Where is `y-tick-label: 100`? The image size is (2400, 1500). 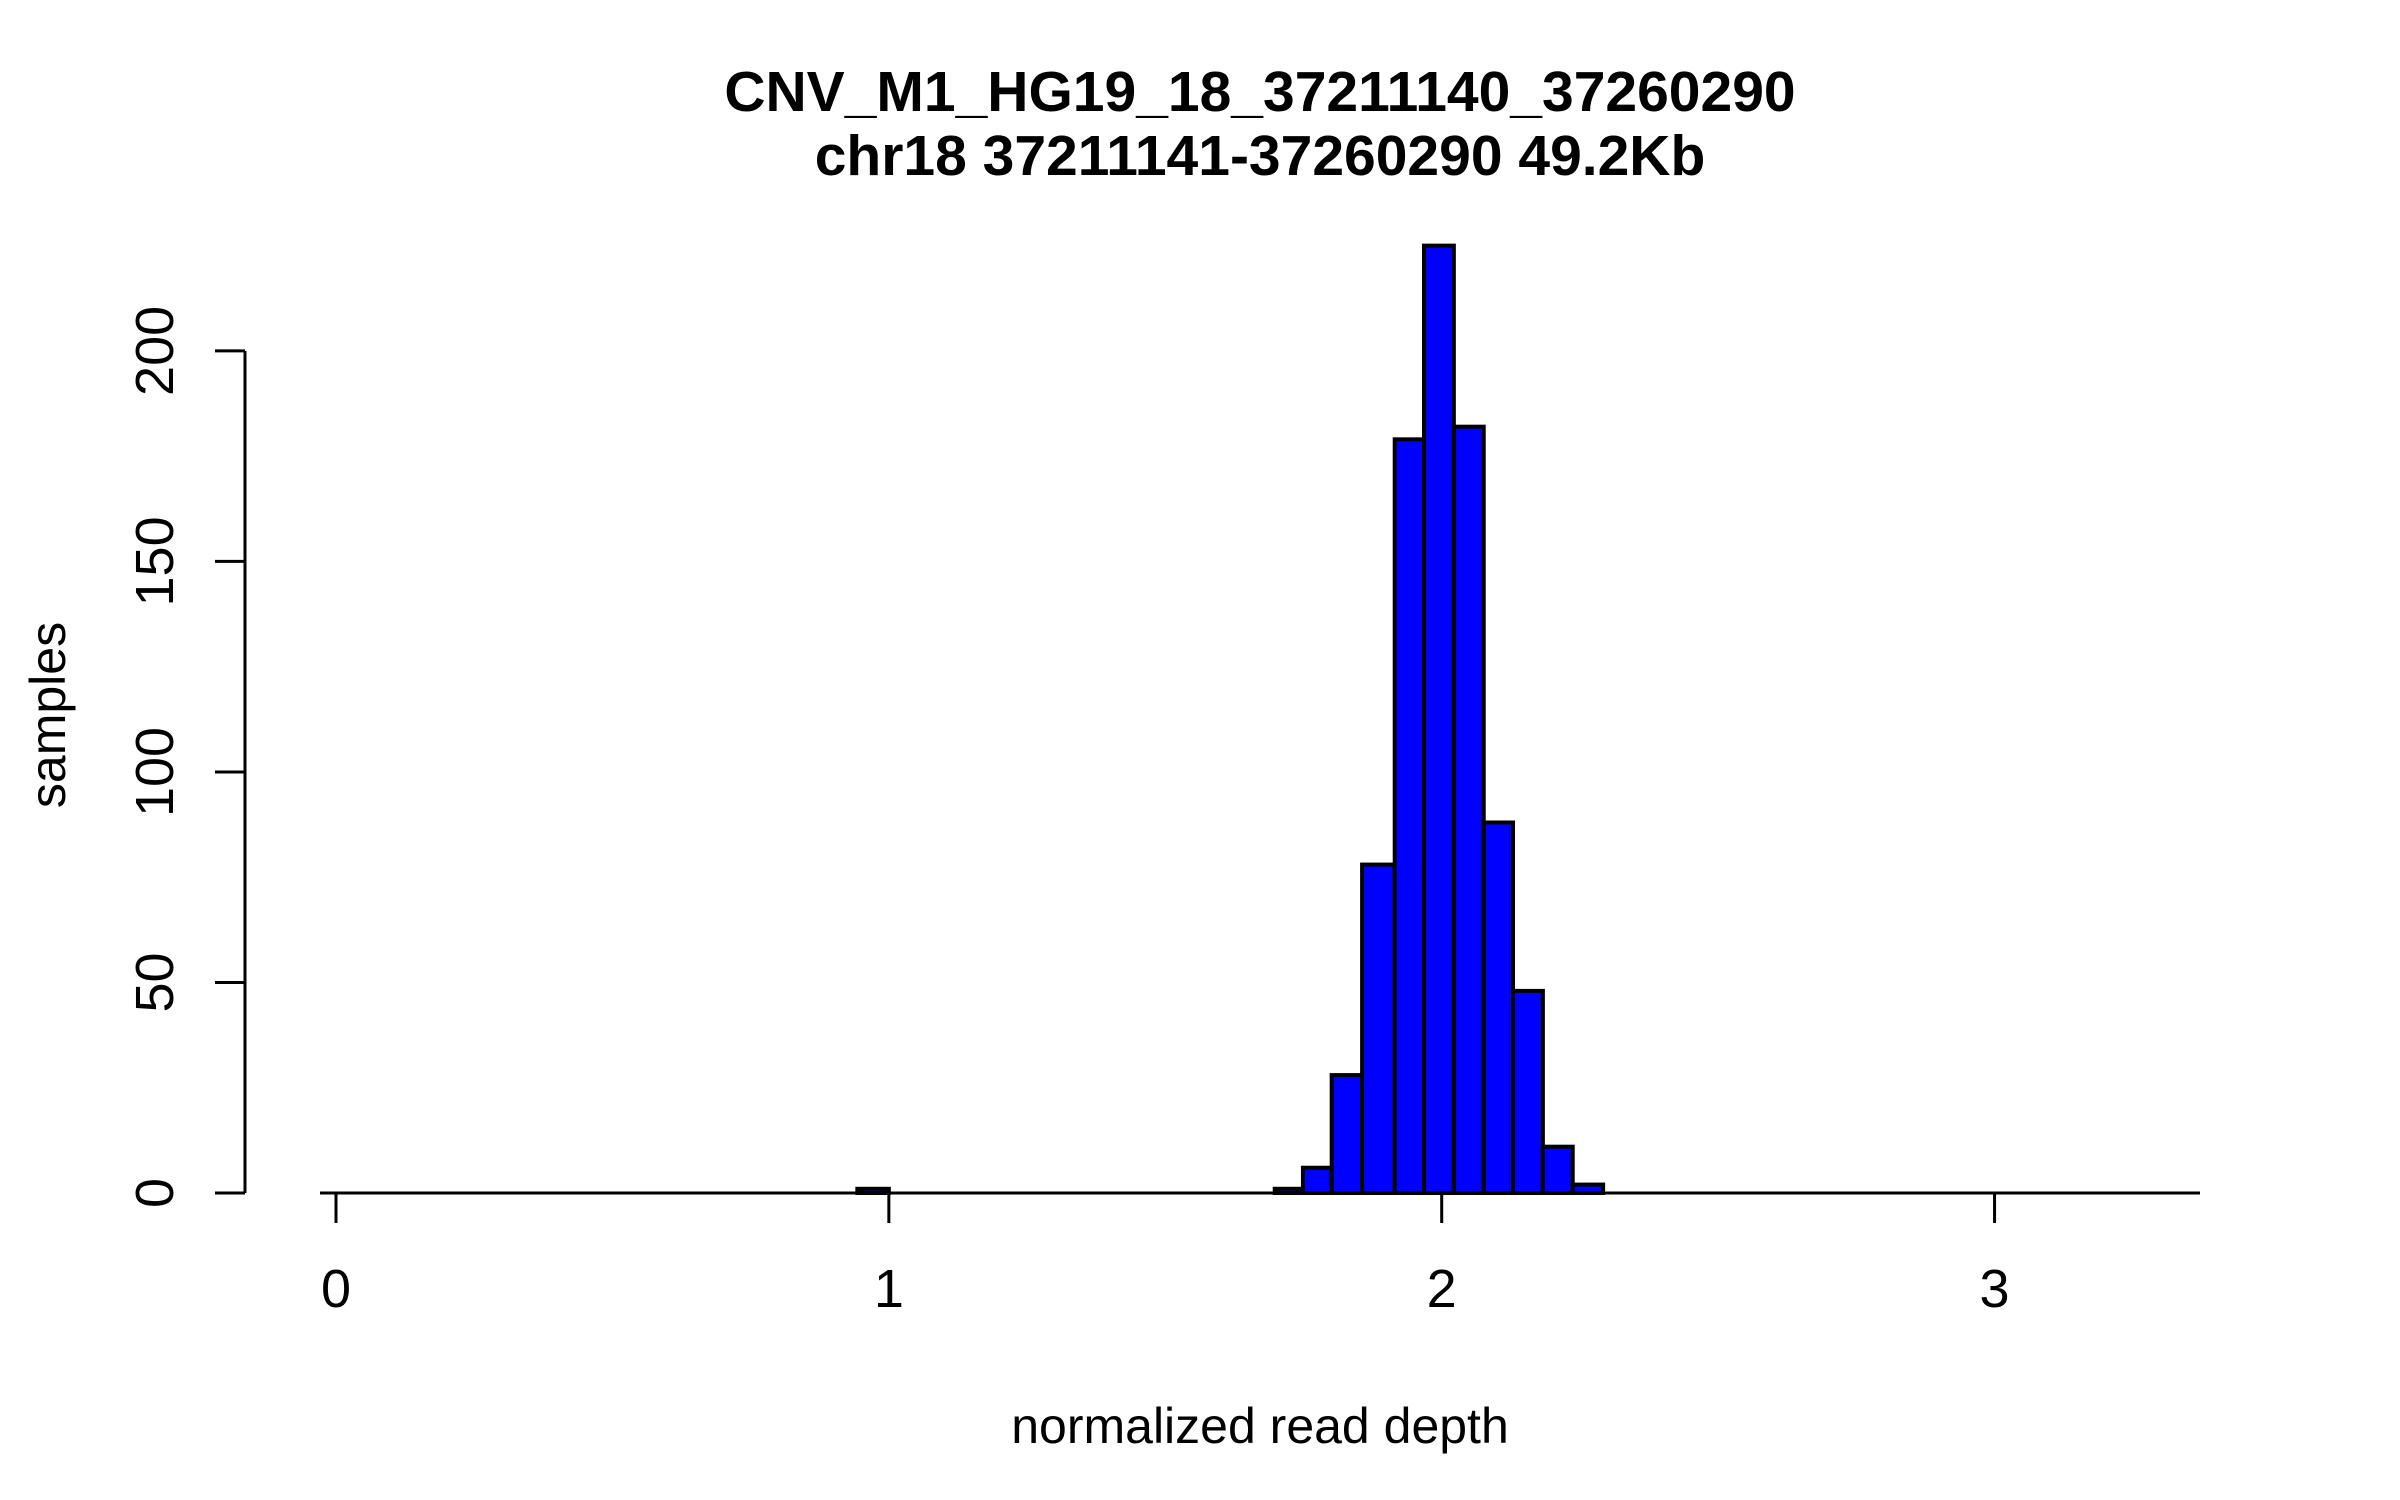
y-tick-label: 100 is located at coordinates (155, 772).